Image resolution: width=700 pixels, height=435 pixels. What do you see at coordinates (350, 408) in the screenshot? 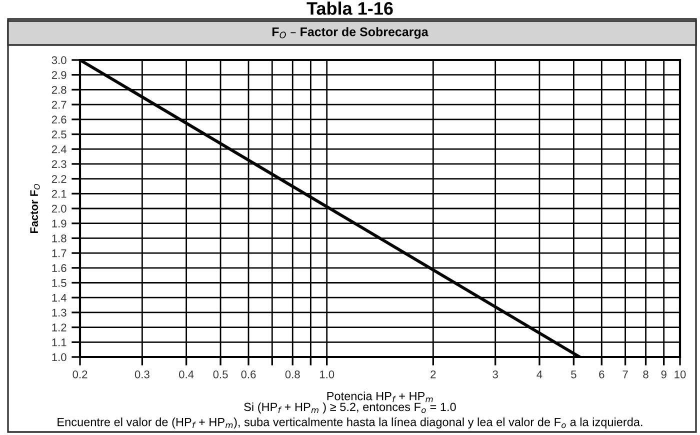
I see `text: Si (HP$_{f}$ + HP$_{m}$ ) ≥ 5.2, entonces F$_{o}$ = 1.0` at bounding box center [350, 408].